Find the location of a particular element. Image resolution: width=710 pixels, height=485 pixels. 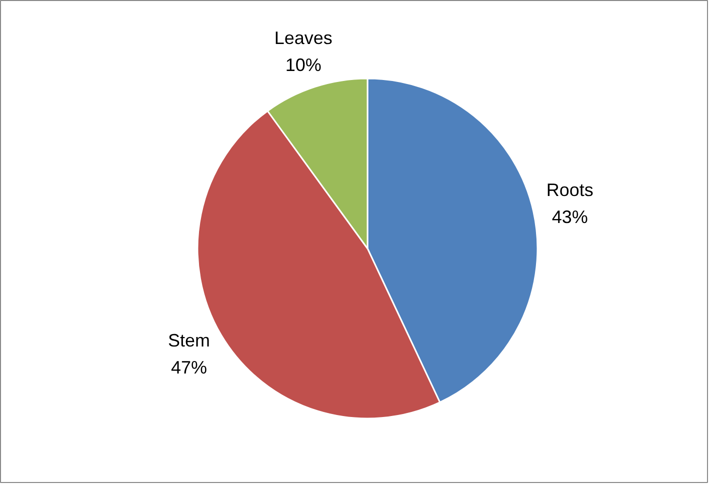

slice-label: Stem is located at coordinates (189, 340).